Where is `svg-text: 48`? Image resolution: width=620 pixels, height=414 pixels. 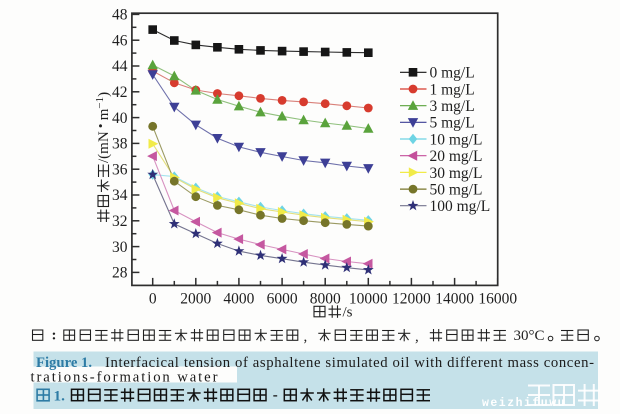
svg-text: 48 is located at coordinates (120, 15).